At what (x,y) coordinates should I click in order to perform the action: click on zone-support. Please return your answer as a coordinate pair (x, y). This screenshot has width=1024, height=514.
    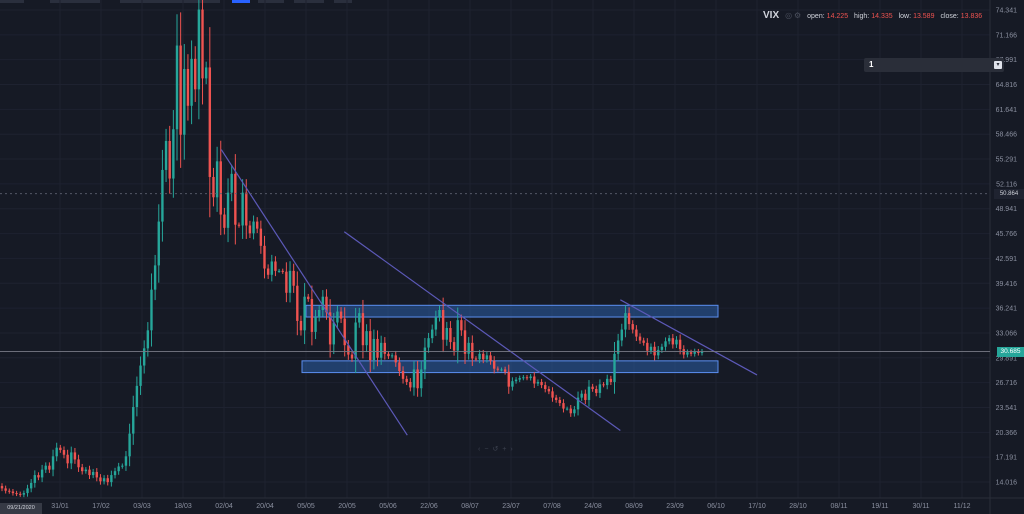
    Looking at the image, I should click on (510, 367).